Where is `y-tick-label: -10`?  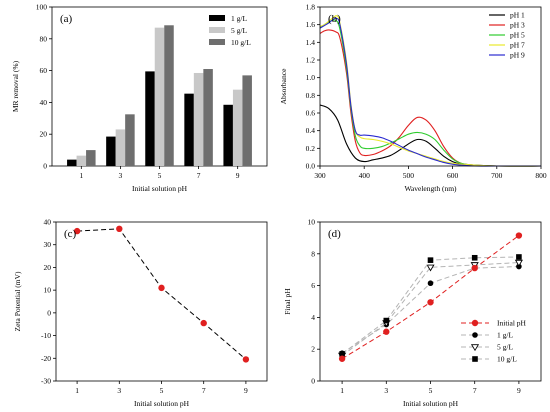 y-tick-label: -10 is located at coordinates (46, 335).